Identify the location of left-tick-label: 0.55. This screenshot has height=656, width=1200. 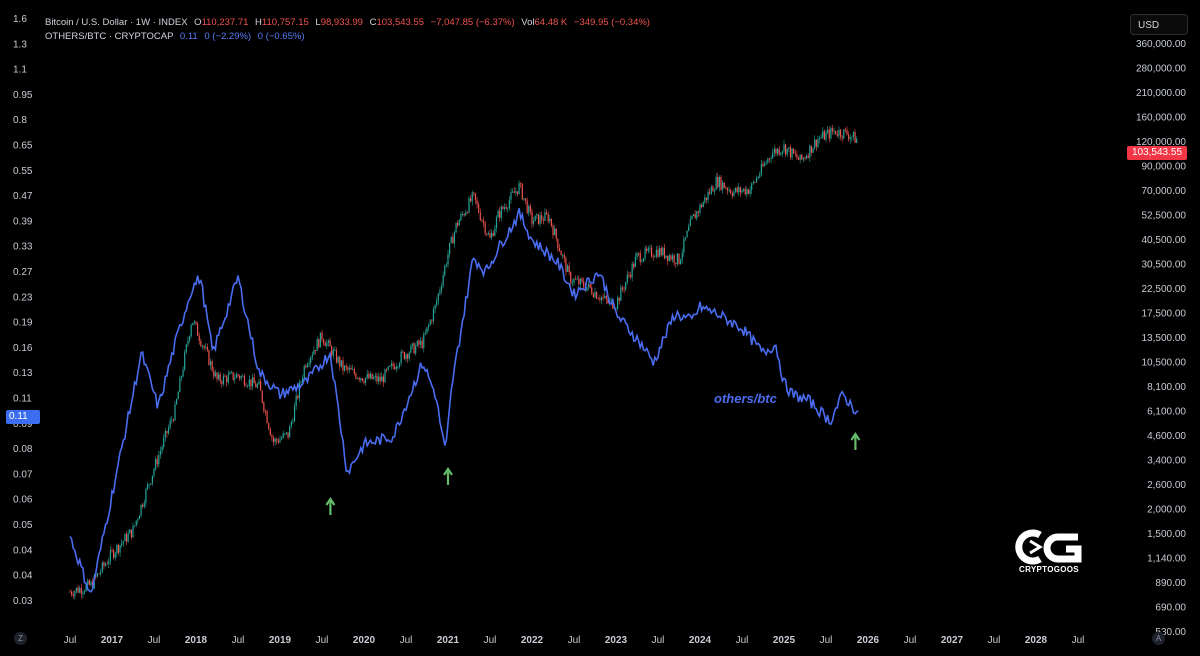
(23, 171).